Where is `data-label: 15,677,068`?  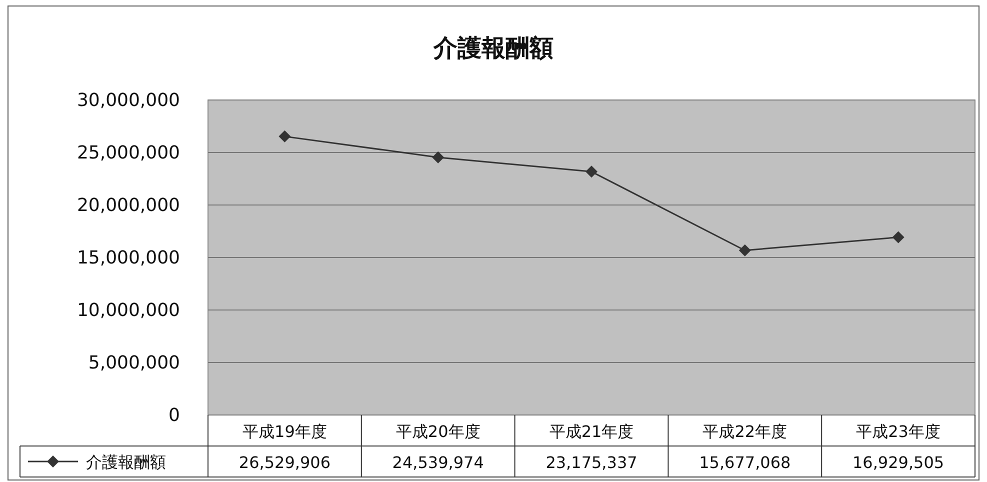
data-label: 15,677,068 is located at coordinates (745, 462).